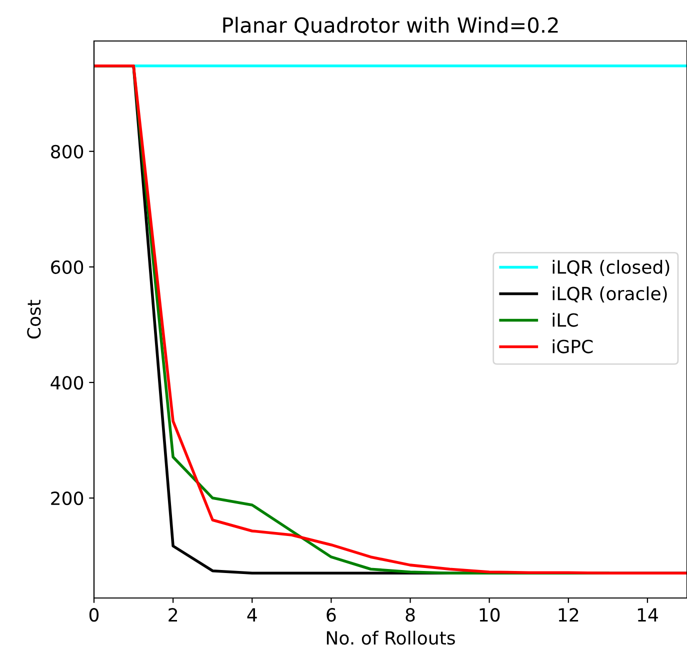  Describe the element at coordinates (572, 346) in the screenshot. I see `legend-label: iGPC` at that location.